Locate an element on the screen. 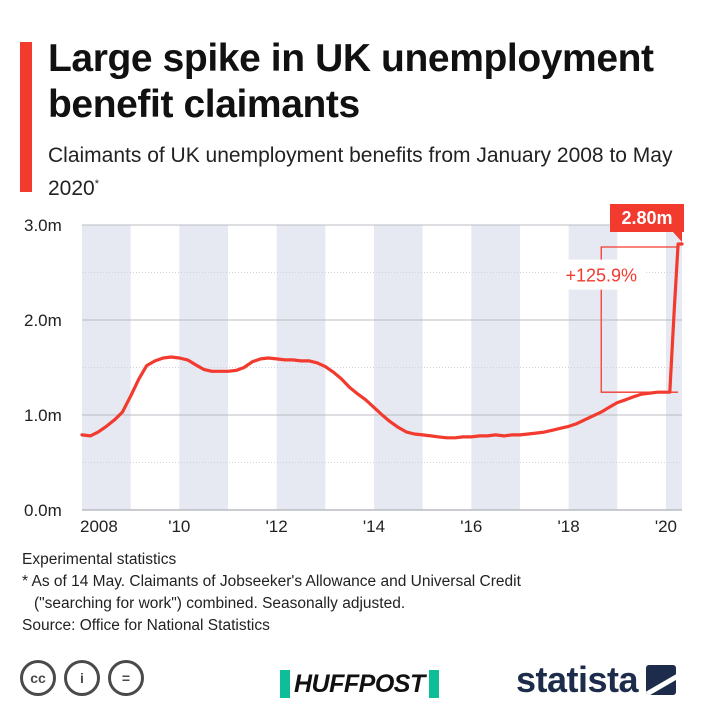 This screenshot has width=720, height=720. x-tick-label: '20 is located at coordinates (666, 526).